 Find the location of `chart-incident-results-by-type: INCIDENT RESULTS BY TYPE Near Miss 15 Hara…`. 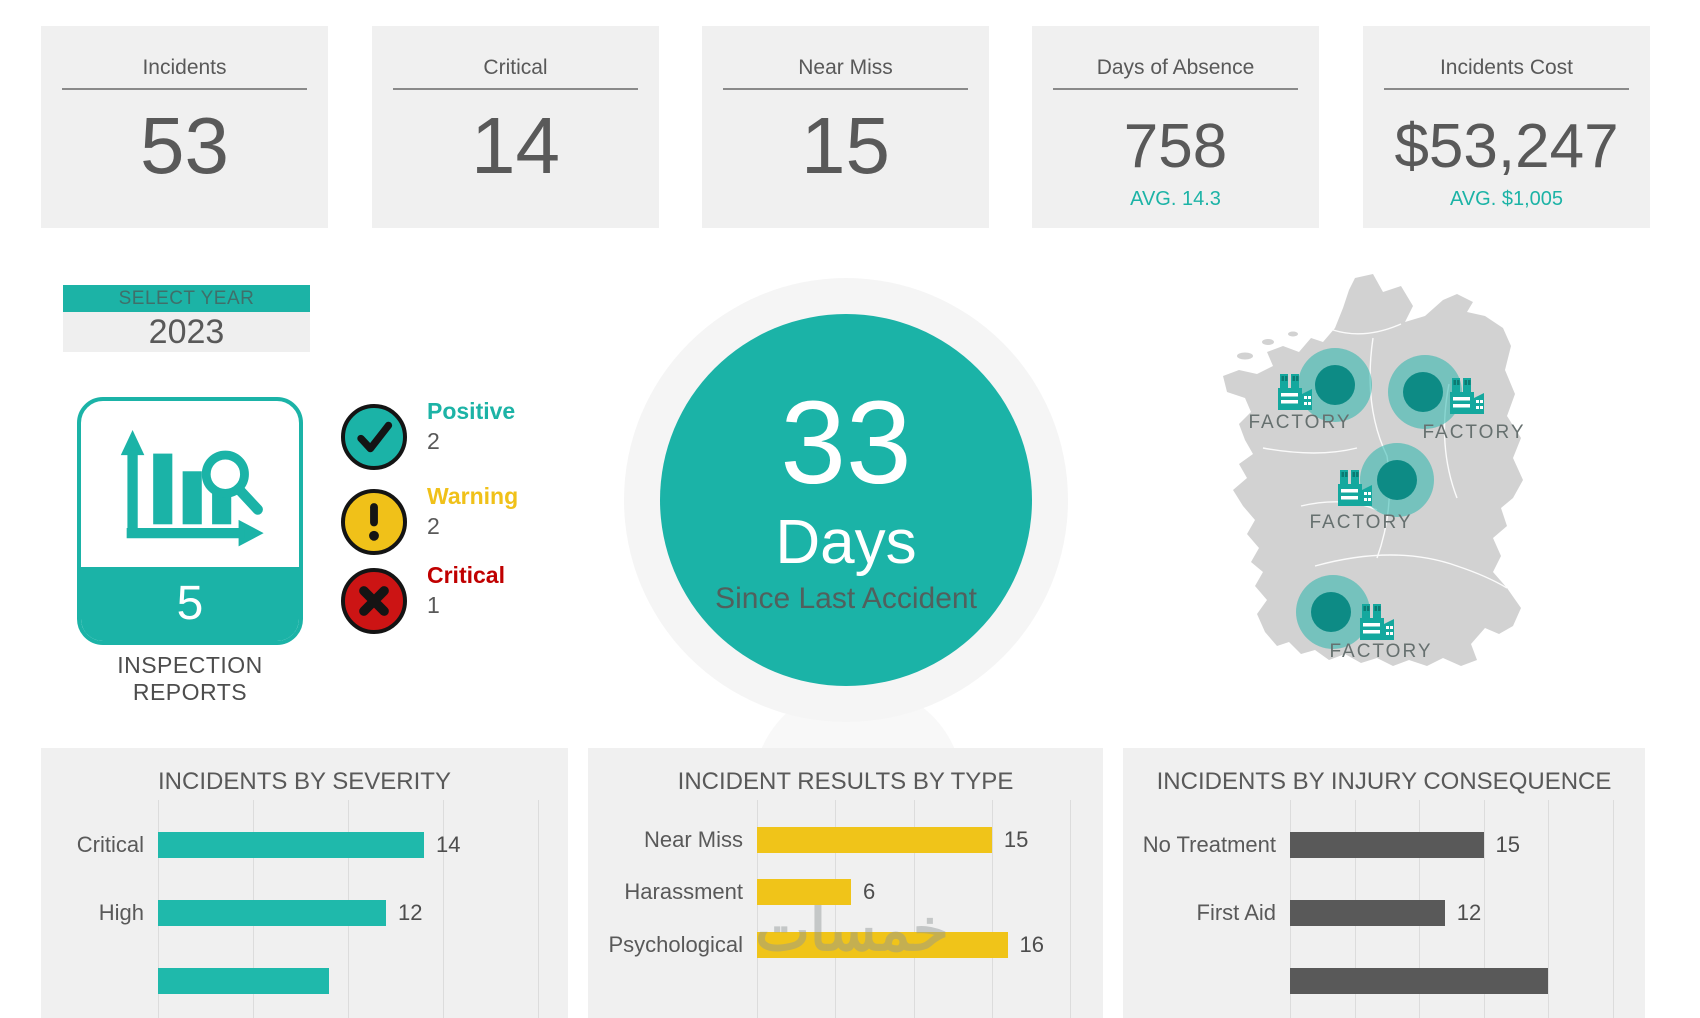

chart-incident-results-by-type: INCIDENT RESULTS BY TYPE Near Miss 15 Hara… is located at coordinates (845, 883).